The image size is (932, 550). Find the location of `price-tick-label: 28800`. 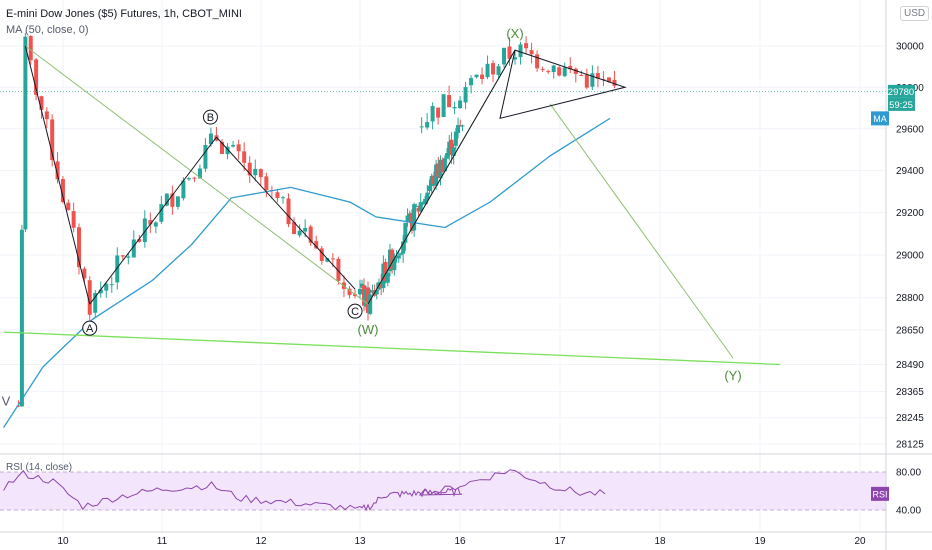

price-tick-label: 28800 is located at coordinates (910, 298).